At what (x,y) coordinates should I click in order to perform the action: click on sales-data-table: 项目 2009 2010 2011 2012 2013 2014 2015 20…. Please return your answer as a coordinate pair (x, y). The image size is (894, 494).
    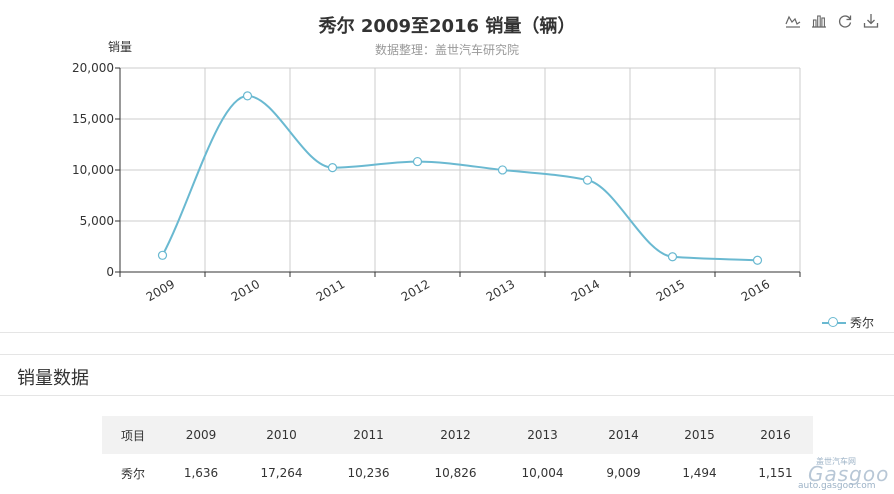
    Looking at the image, I should click on (457, 454).